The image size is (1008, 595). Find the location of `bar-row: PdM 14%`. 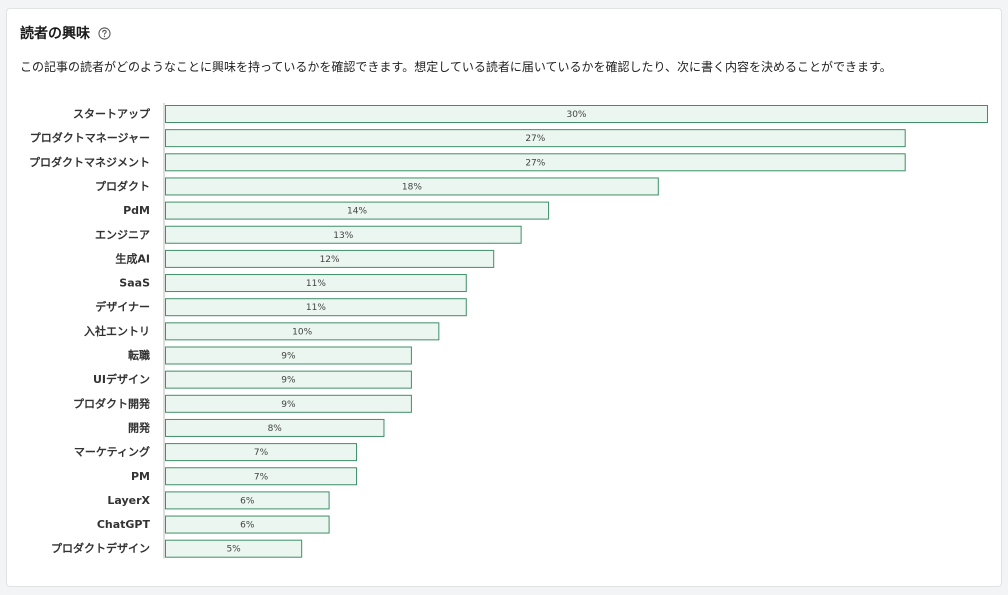

bar-row: PdM 14% is located at coordinates (336, 210).